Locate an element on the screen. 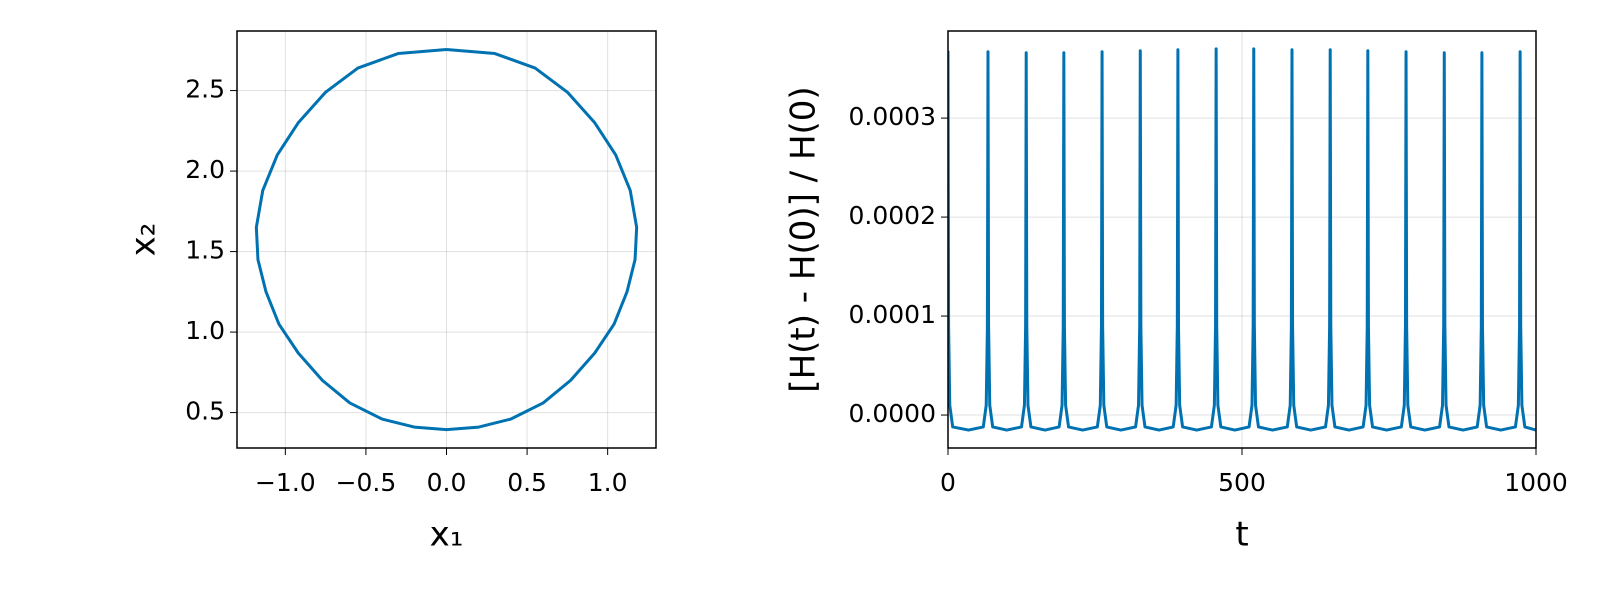 The height and width of the screenshot is (600, 1600). x-tick-label: 0.0 is located at coordinates (447, 482).